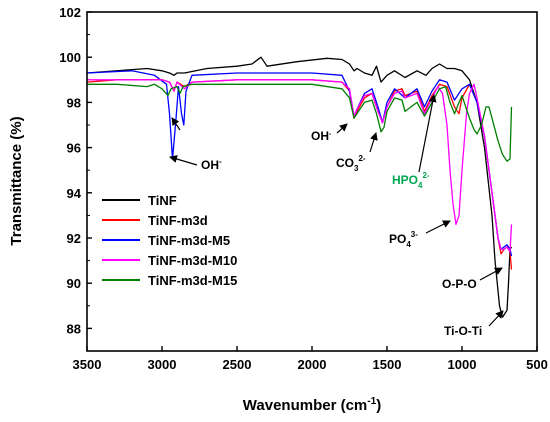 Image resolution: width=550 pixels, height=422 pixels. I want to click on arrow-opo, so click(491, 274).